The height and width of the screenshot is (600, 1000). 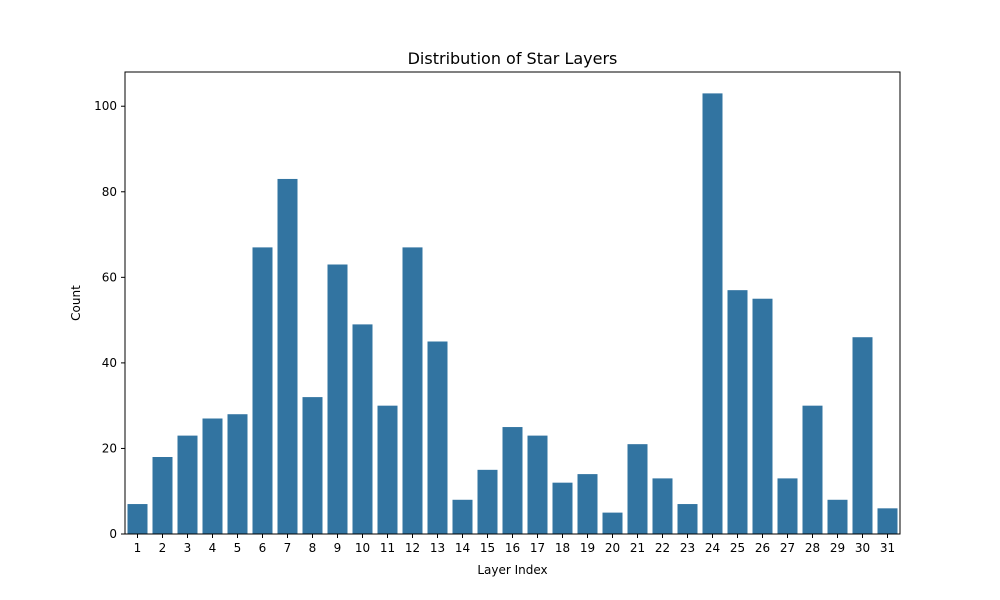 I want to click on x-tick-label: 3, so click(x=188, y=548).